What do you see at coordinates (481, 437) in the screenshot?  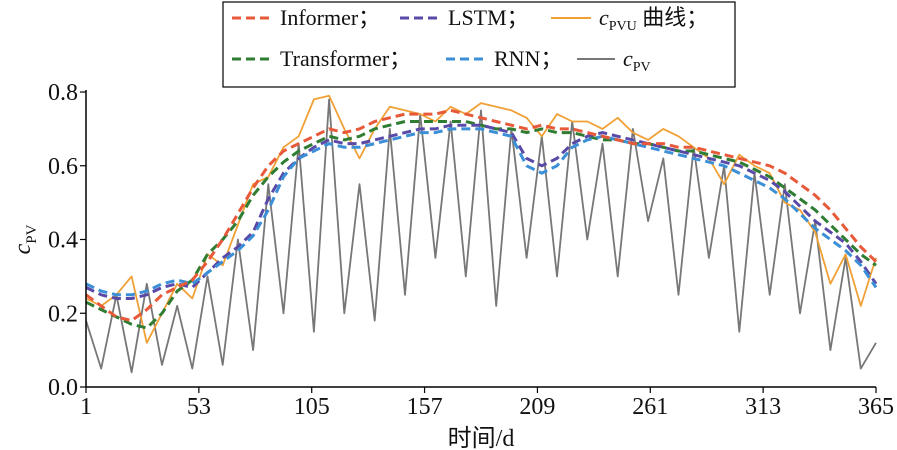 I see `x-axis-title: 时间/d` at bounding box center [481, 437].